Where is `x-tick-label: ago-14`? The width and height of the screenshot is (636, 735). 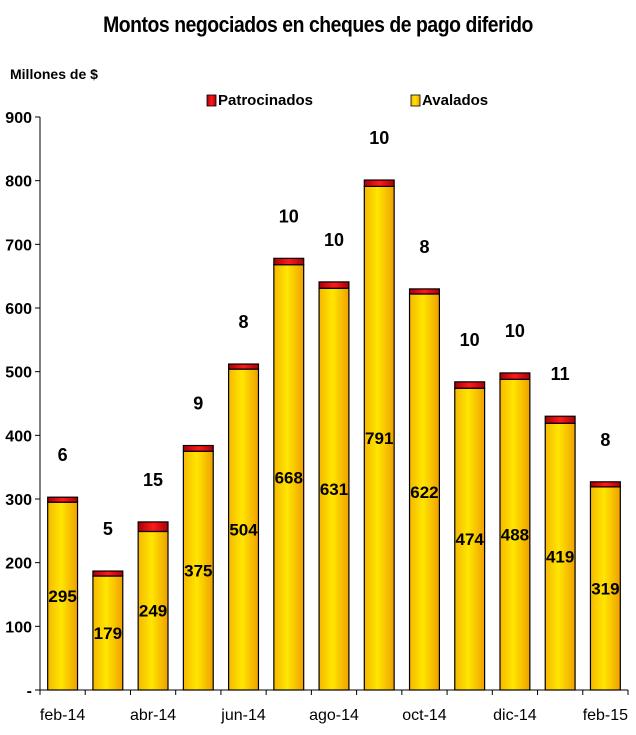 x-tick-label: ago-14 is located at coordinates (334, 715).